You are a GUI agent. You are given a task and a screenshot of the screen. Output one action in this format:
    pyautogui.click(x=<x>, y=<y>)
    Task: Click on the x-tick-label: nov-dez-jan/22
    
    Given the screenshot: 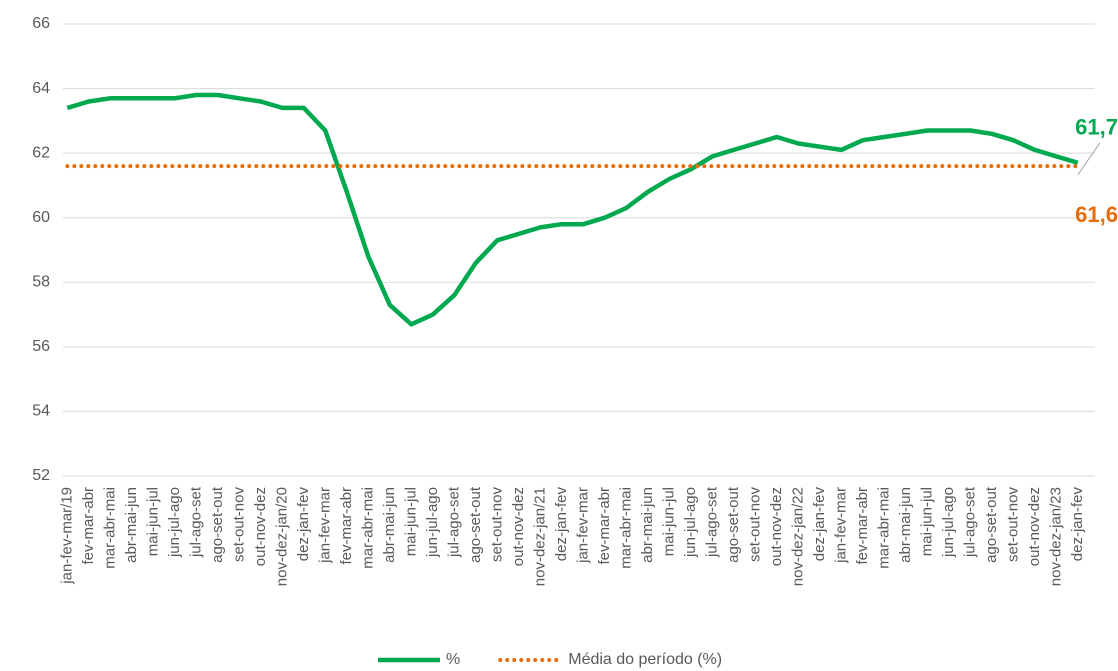 What is the action you would take?
    pyautogui.click(x=797, y=536)
    